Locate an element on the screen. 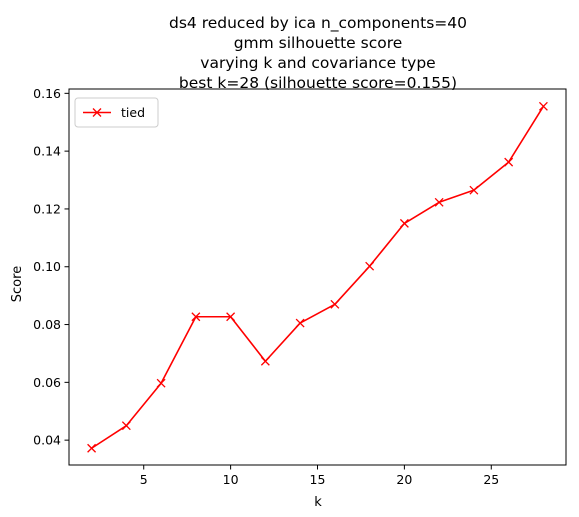  x-tick-label: 10 is located at coordinates (231, 479).